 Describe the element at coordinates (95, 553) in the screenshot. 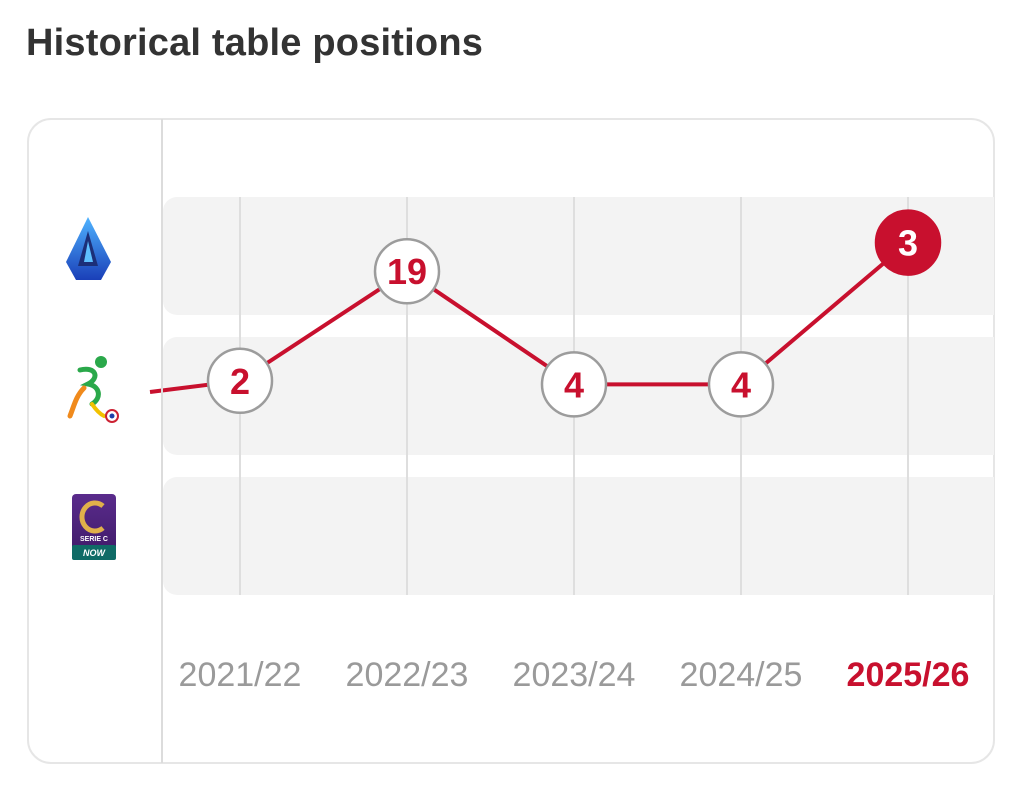

I see `serie-c-logo-now: NOW` at that location.